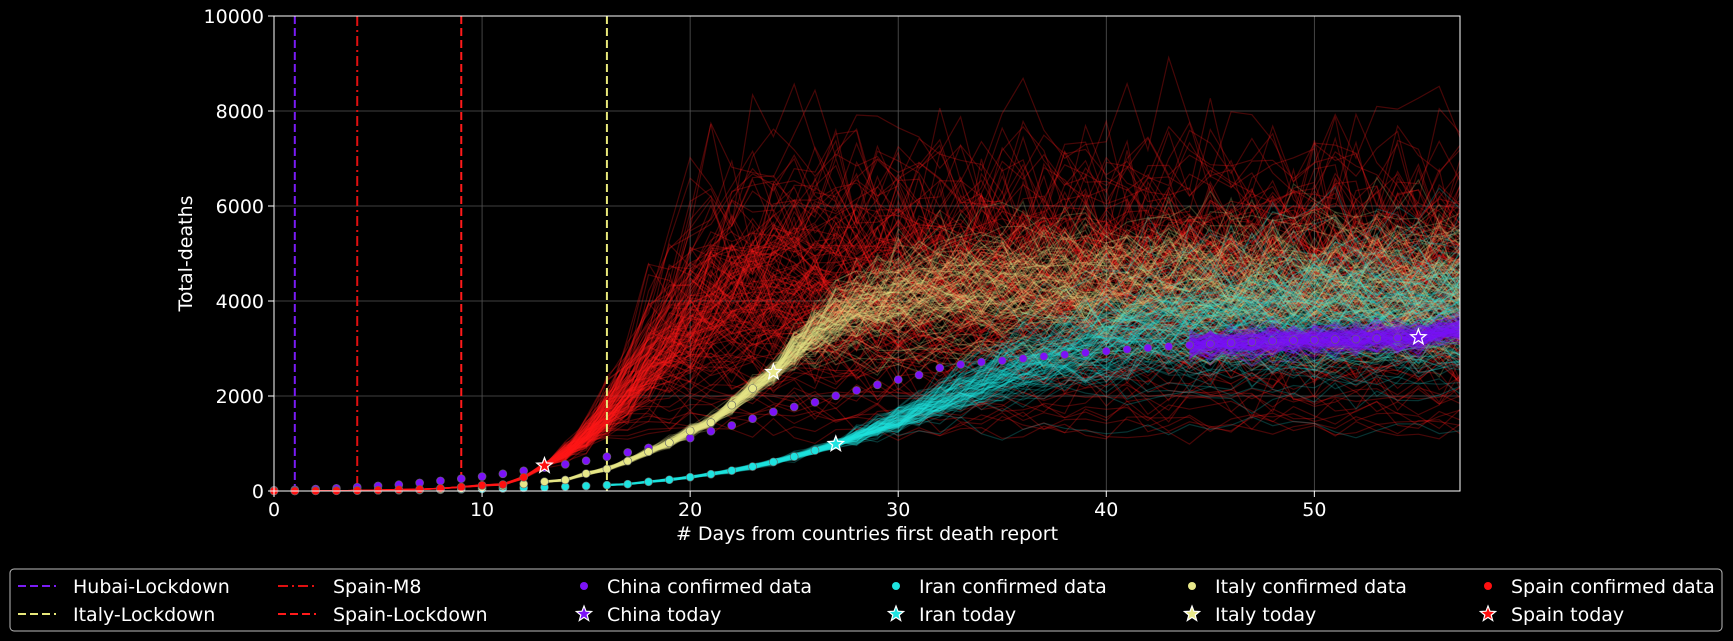  I want to click on legend-label: China confirmed data, so click(709, 587).